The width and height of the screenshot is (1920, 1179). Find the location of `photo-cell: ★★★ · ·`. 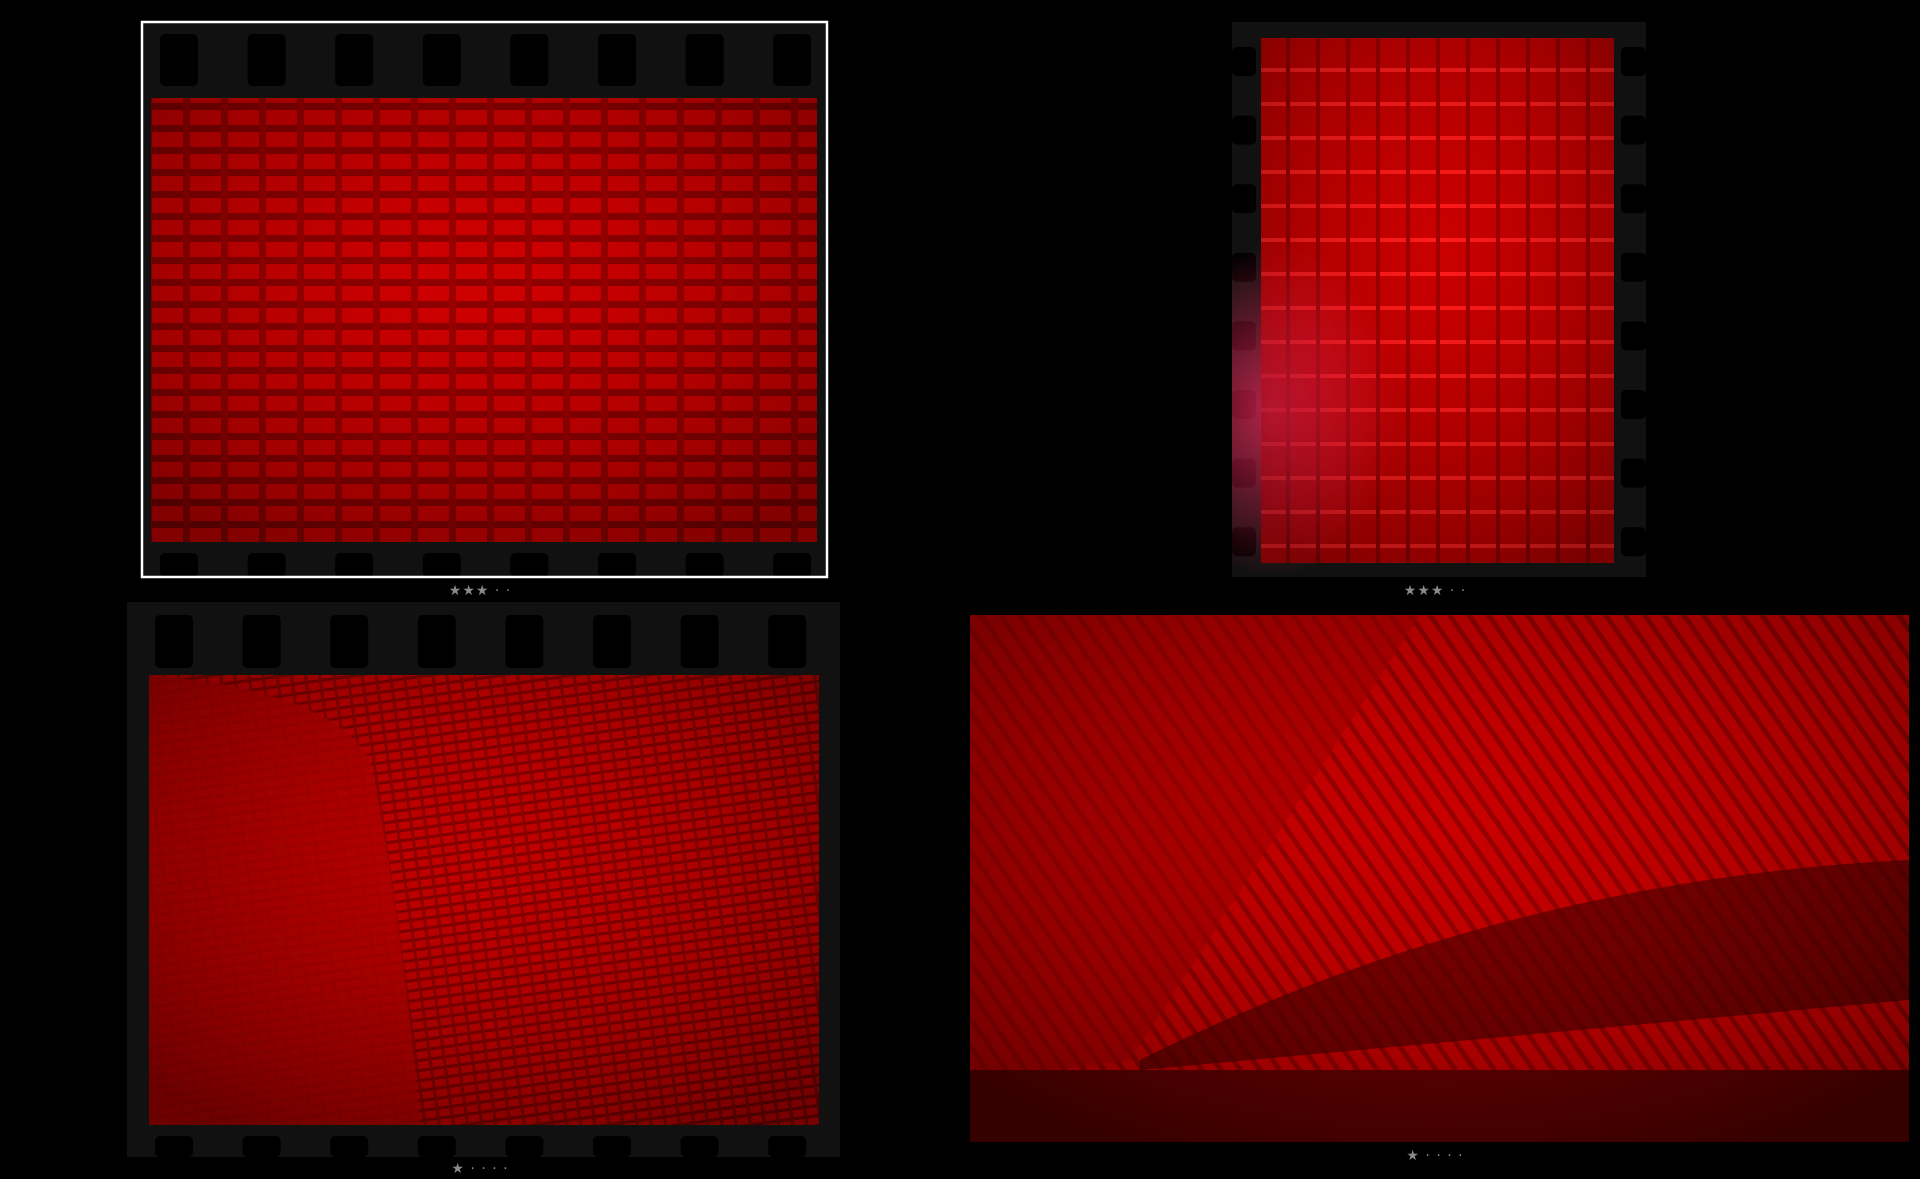

photo-cell: ★★★ · · is located at coordinates (1439, 310).